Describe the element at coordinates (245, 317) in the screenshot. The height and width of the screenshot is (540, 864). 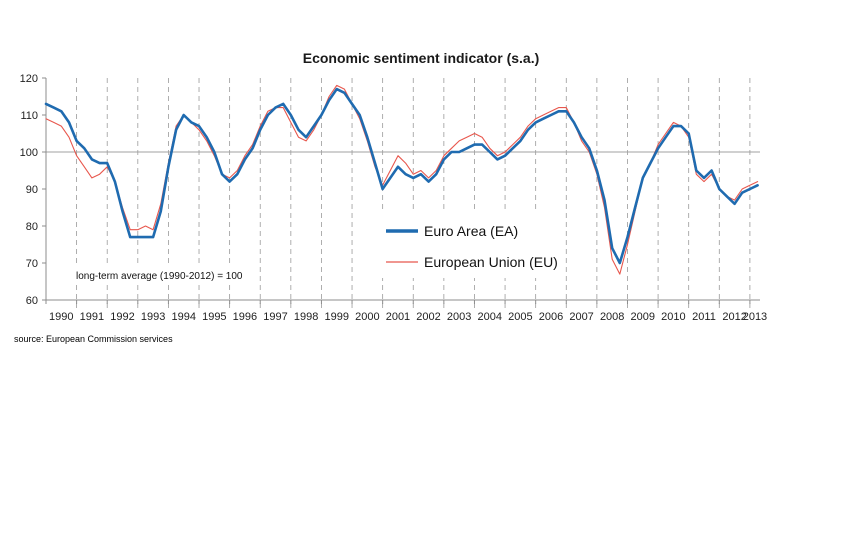
I see `x-tick-label: 1996` at that location.